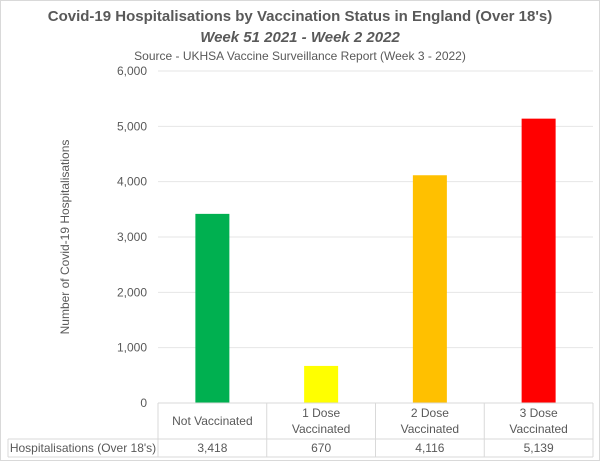 This screenshot has height=461, width=600. What do you see at coordinates (430, 421) in the screenshot?
I see `x-tick-label: 2 Dose Vaccinated` at bounding box center [430, 421].